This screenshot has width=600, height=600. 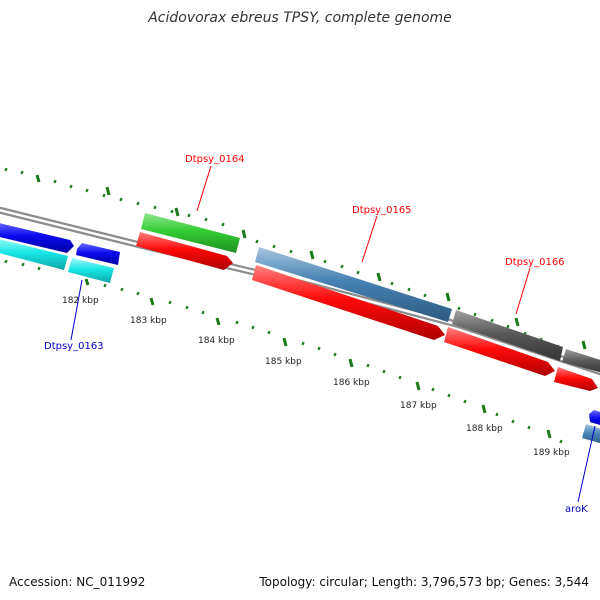 I want to click on gene-label-dtpsy-0165: Dtpsy_0165, so click(x=382, y=210).